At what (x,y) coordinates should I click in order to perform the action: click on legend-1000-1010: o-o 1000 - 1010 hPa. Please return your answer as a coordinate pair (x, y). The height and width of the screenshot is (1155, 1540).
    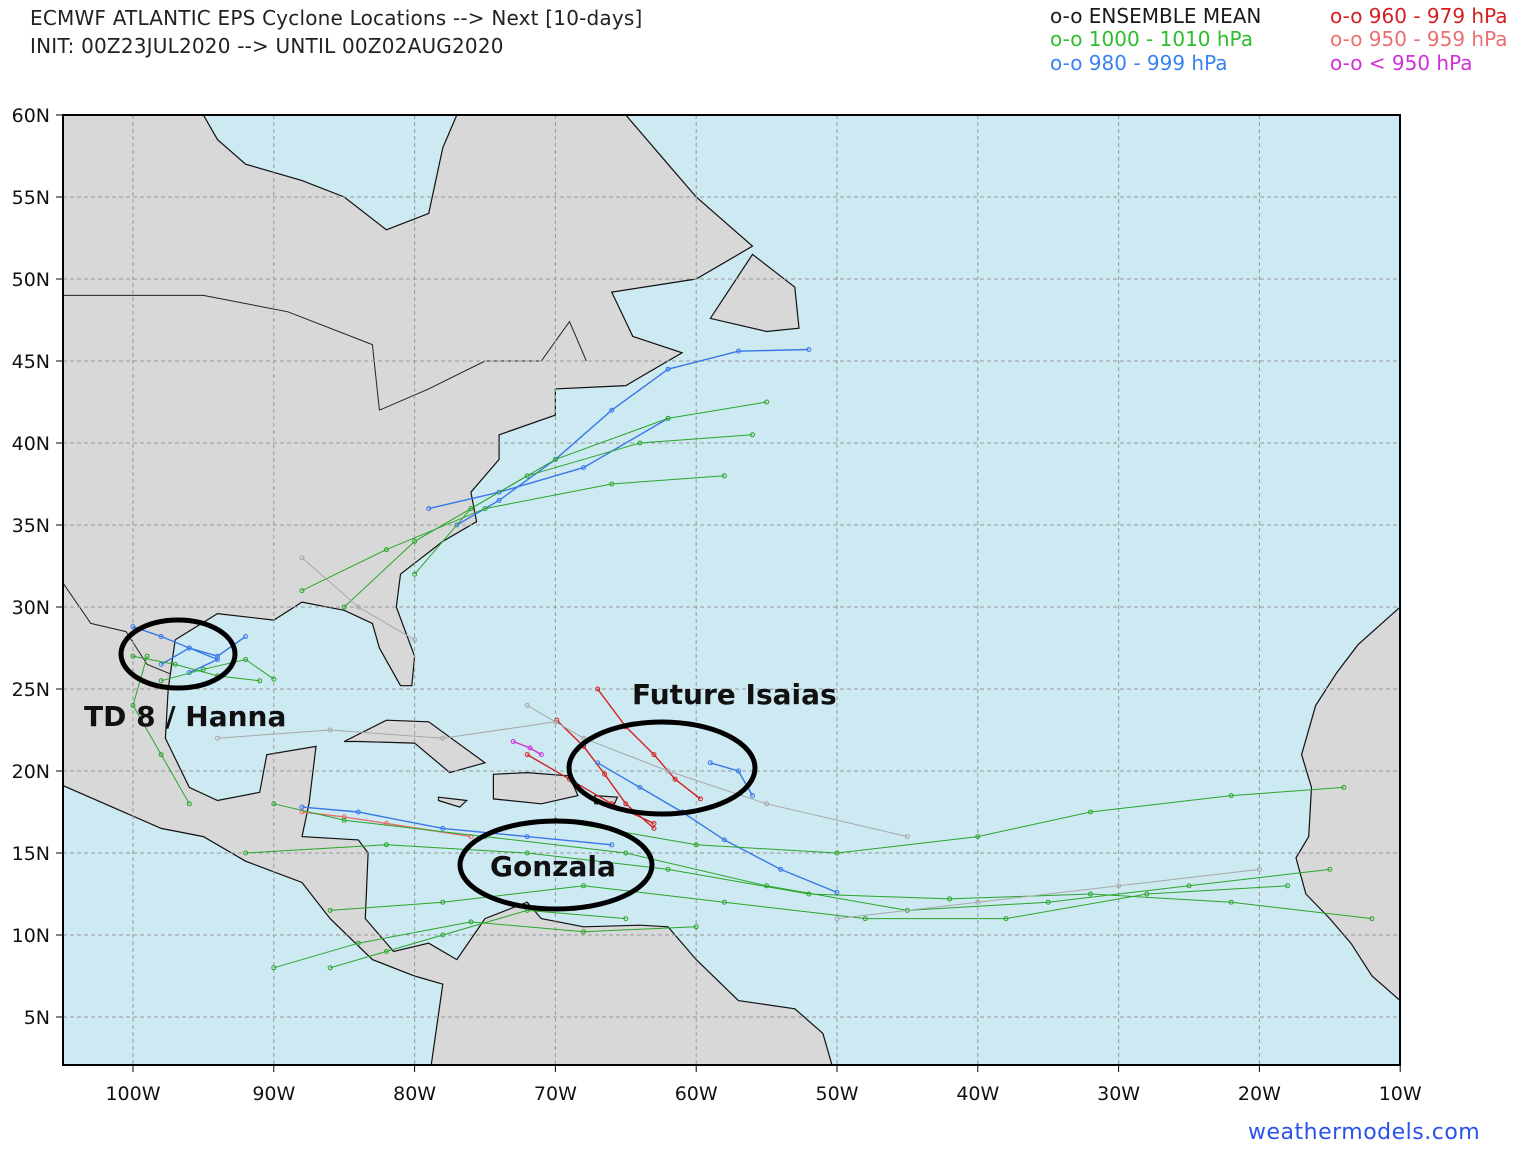
    Looking at the image, I should click on (1151, 39).